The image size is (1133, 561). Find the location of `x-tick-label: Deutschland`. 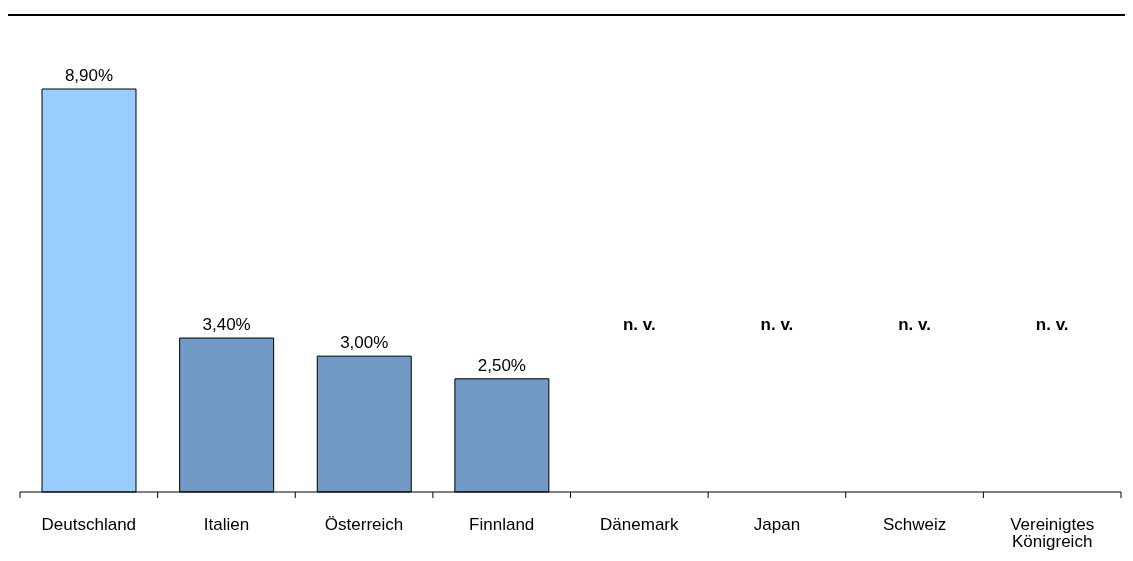

x-tick-label: Deutschland is located at coordinates (89, 525).